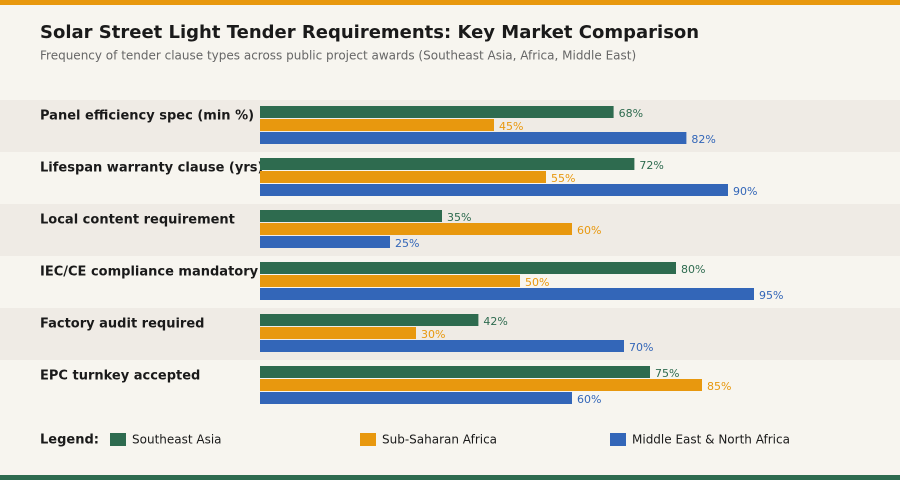 Image resolution: width=900 pixels, height=480 pixels. I want to click on category-label: EPC turnkey accepted, so click(120, 376).